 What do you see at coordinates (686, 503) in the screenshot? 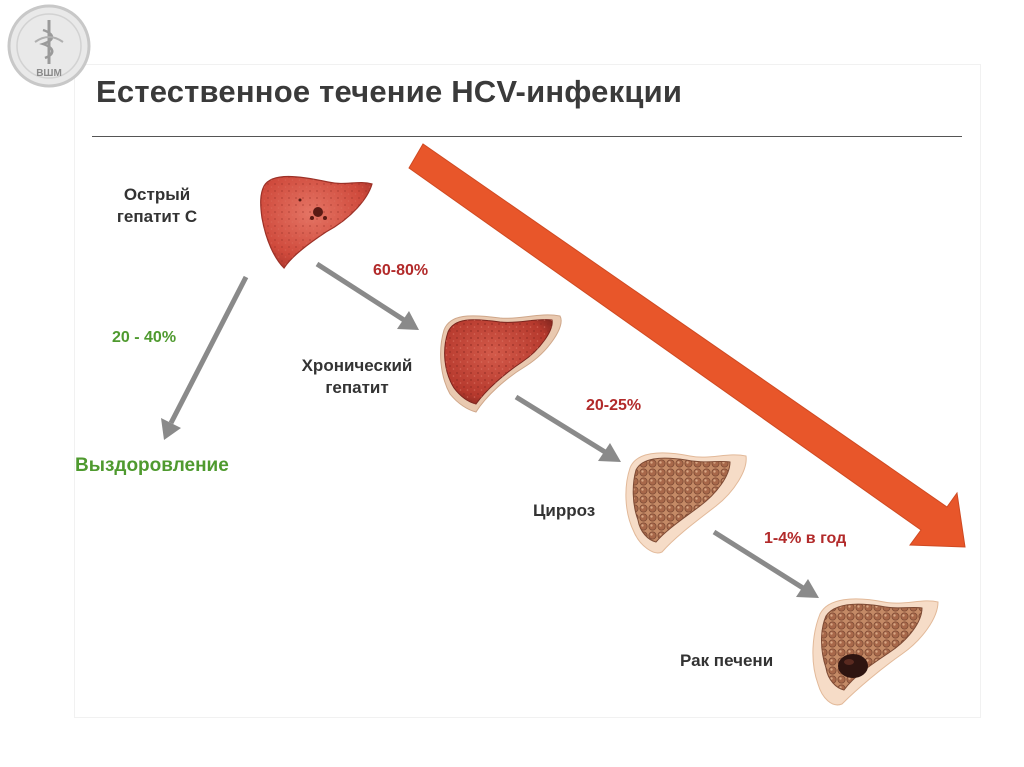
I see `liver-cirrhosis-icon` at bounding box center [686, 503].